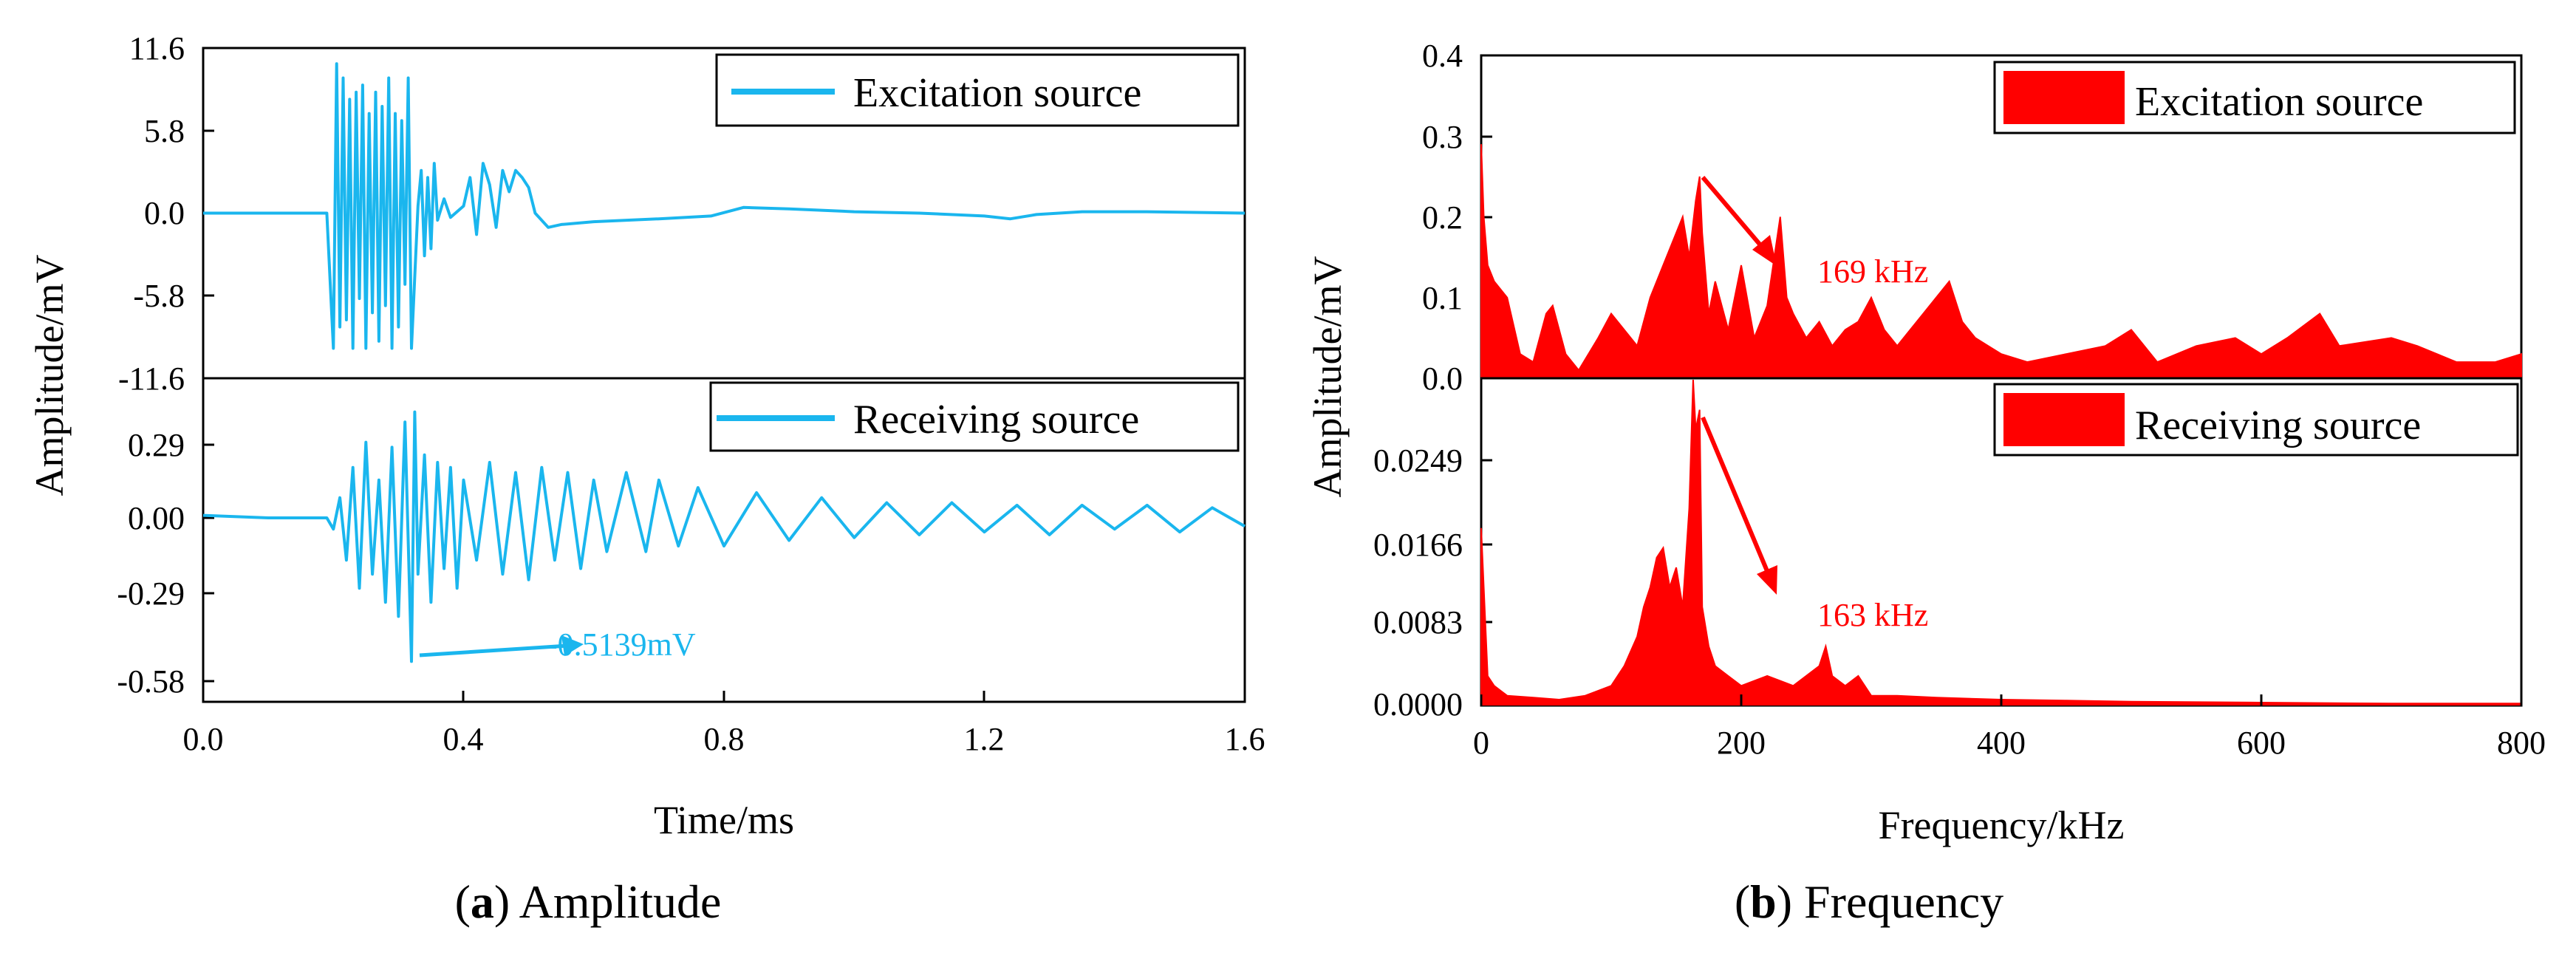  I want to click on y-tick-label: -0.29, so click(151, 593).